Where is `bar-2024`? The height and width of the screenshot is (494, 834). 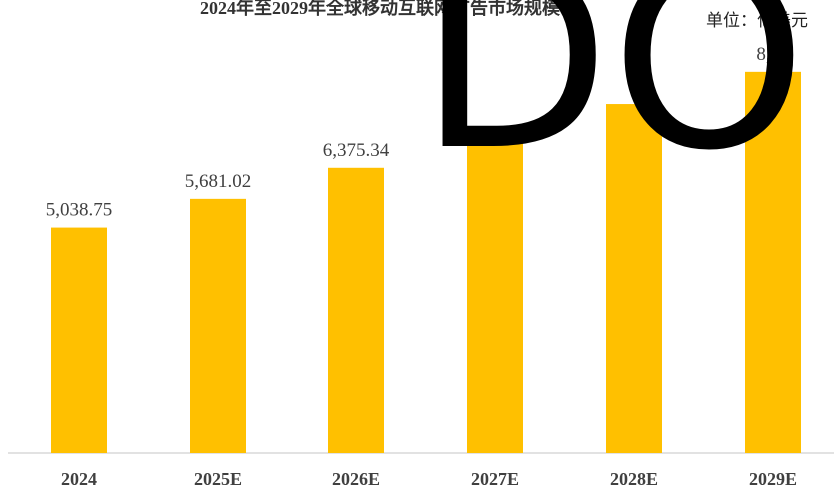 bar-2024 is located at coordinates (79, 340).